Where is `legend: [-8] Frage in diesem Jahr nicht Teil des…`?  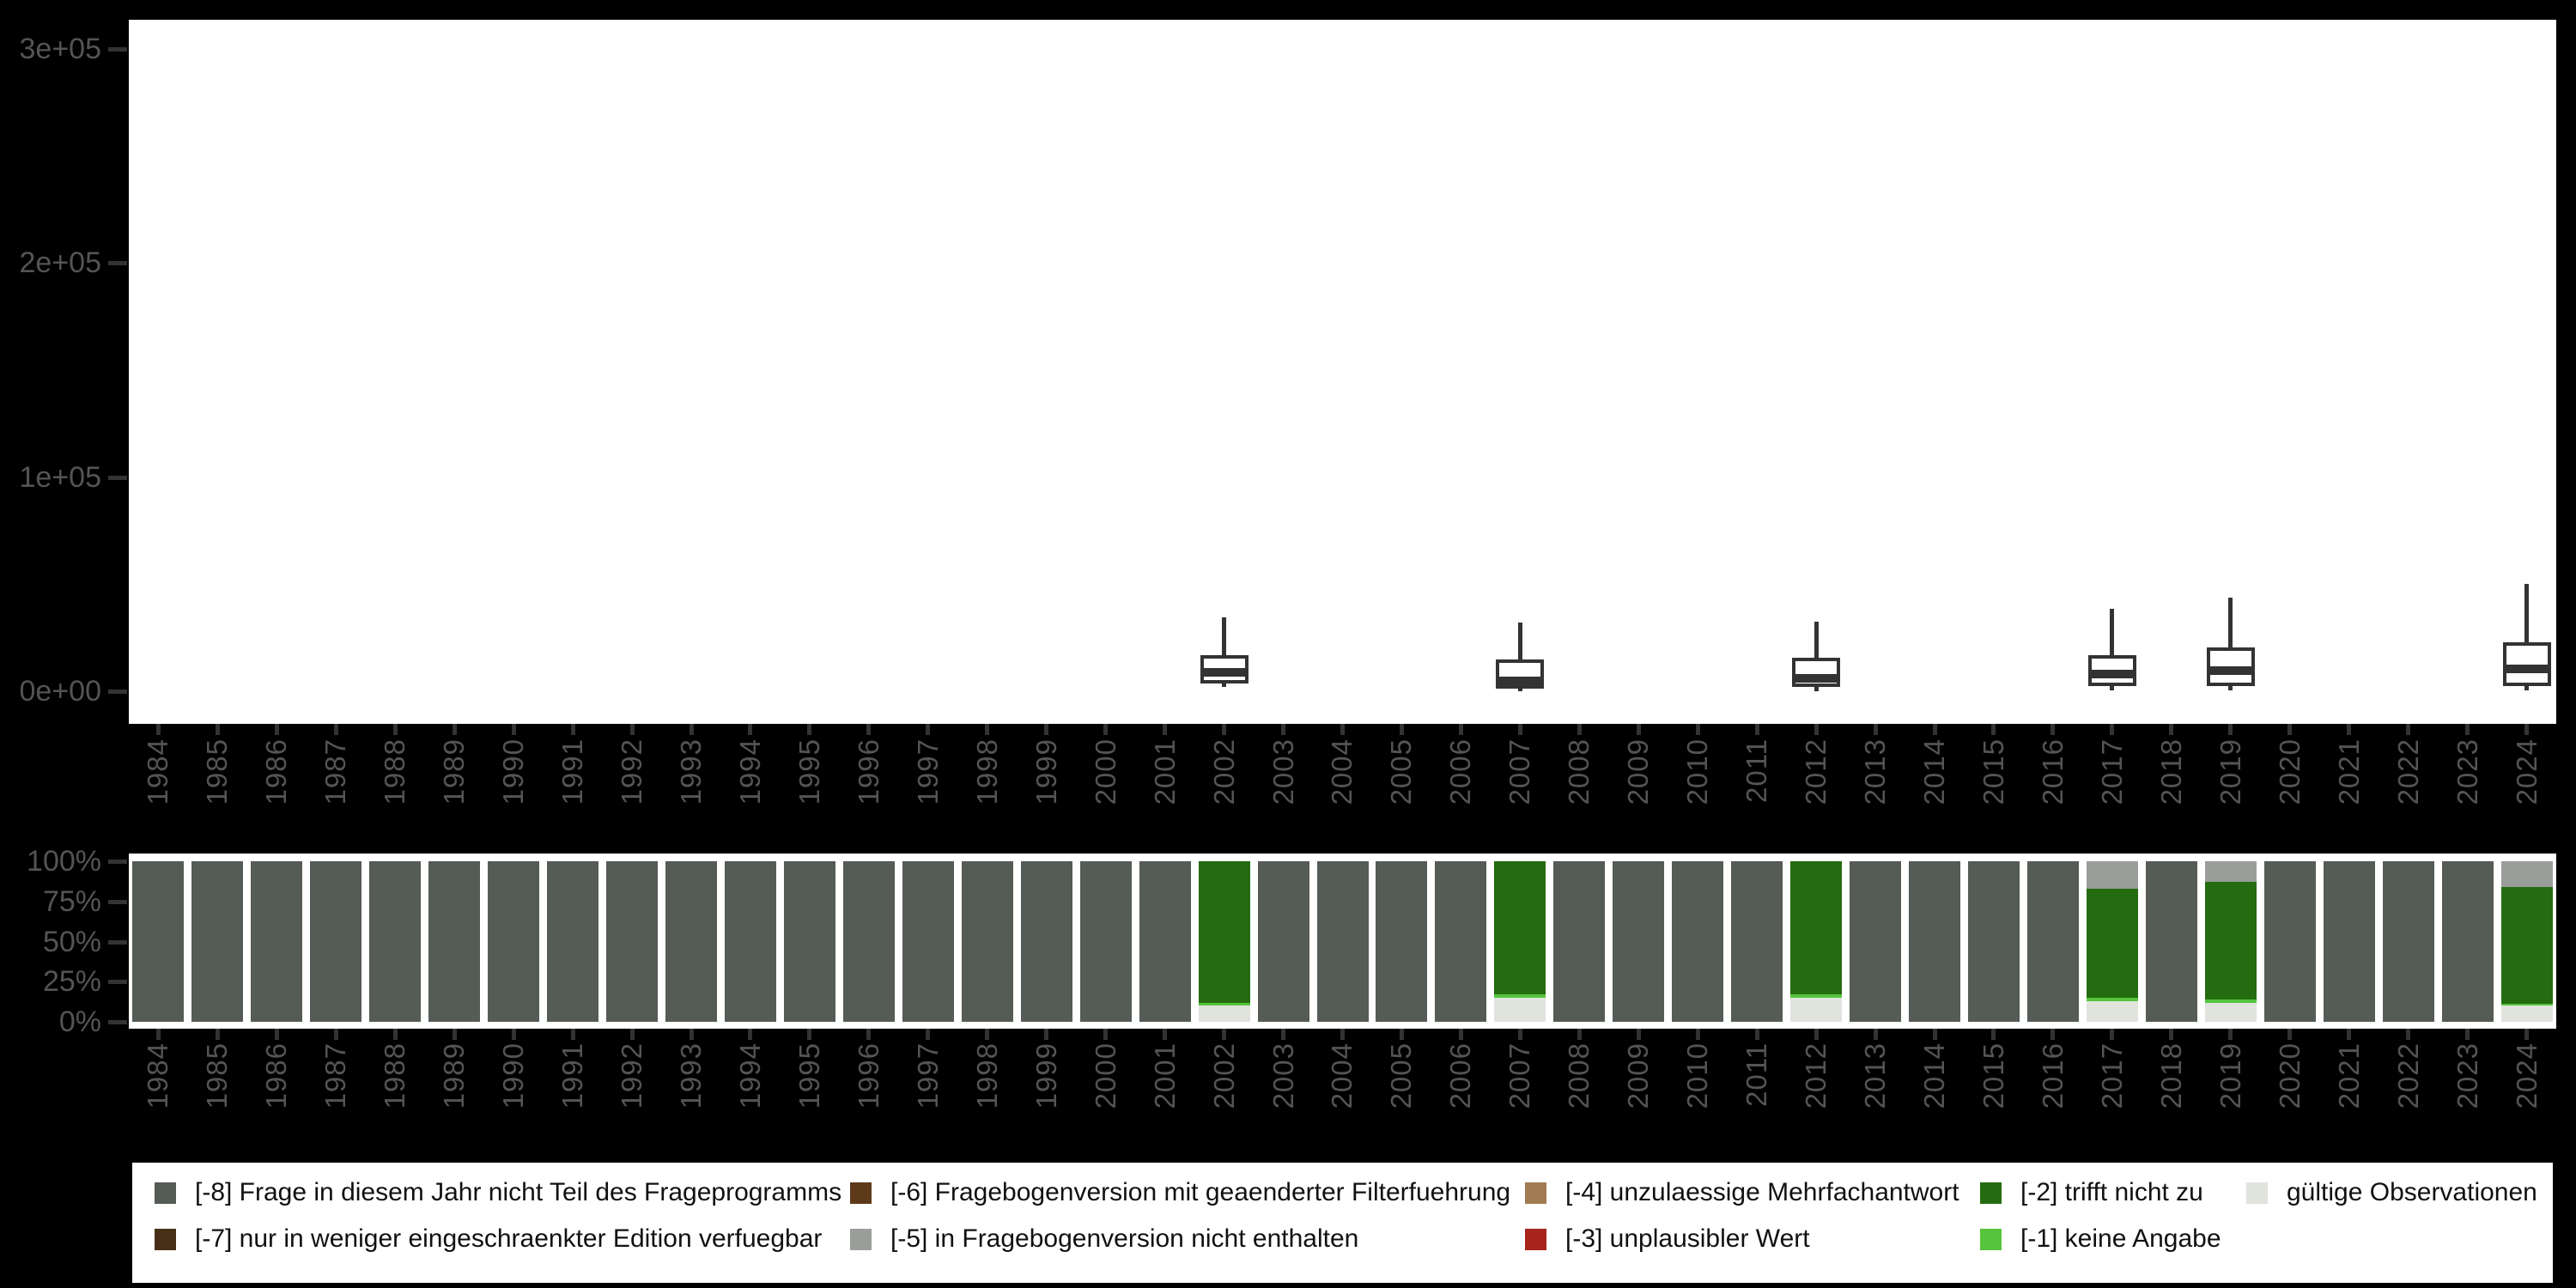
legend: [-8] Frage in diesem Jahr nicht Teil des… is located at coordinates (1342, 1223).